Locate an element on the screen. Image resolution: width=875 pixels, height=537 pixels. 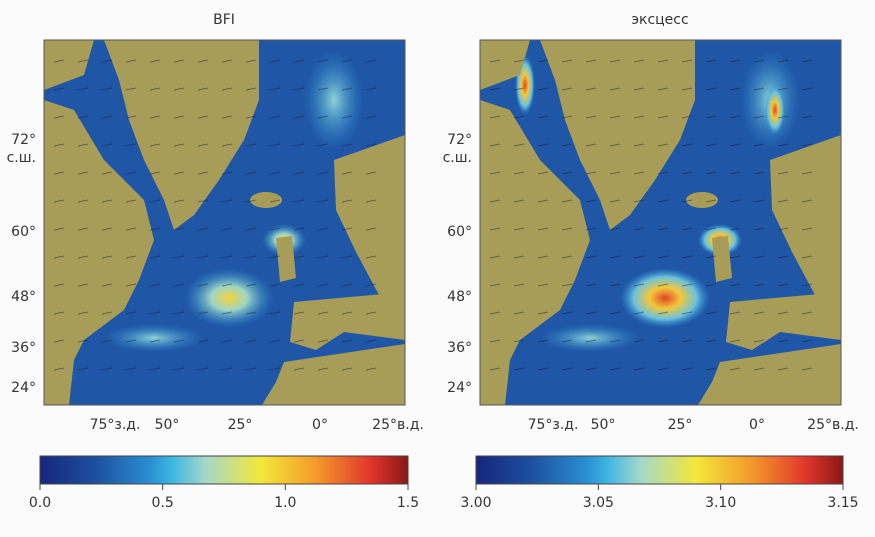
colorbar is located at coordinates (224, 470).